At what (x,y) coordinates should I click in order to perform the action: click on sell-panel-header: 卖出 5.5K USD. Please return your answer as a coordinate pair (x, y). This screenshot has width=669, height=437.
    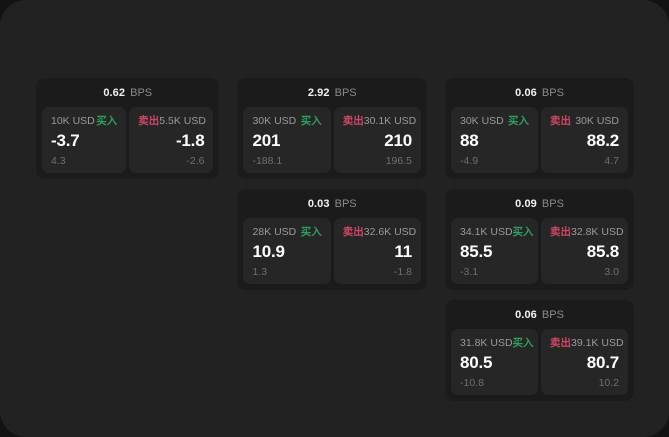
    Looking at the image, I should click on (172, 121).